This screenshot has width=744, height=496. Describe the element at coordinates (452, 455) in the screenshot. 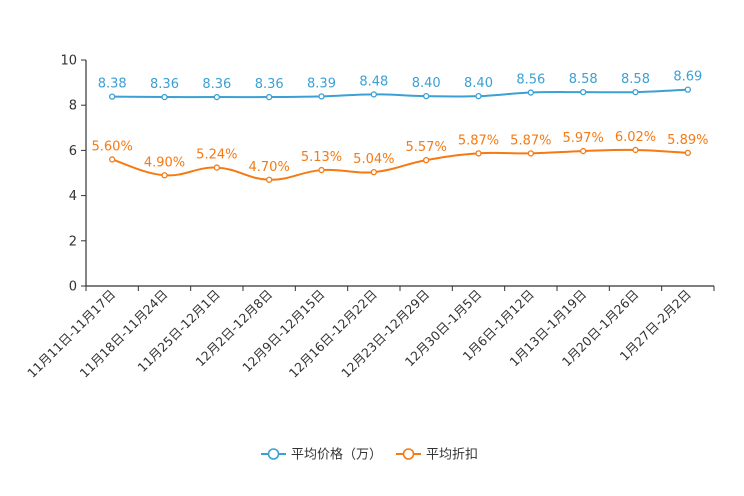

I see `legend-label: 平均折扣` at that location.